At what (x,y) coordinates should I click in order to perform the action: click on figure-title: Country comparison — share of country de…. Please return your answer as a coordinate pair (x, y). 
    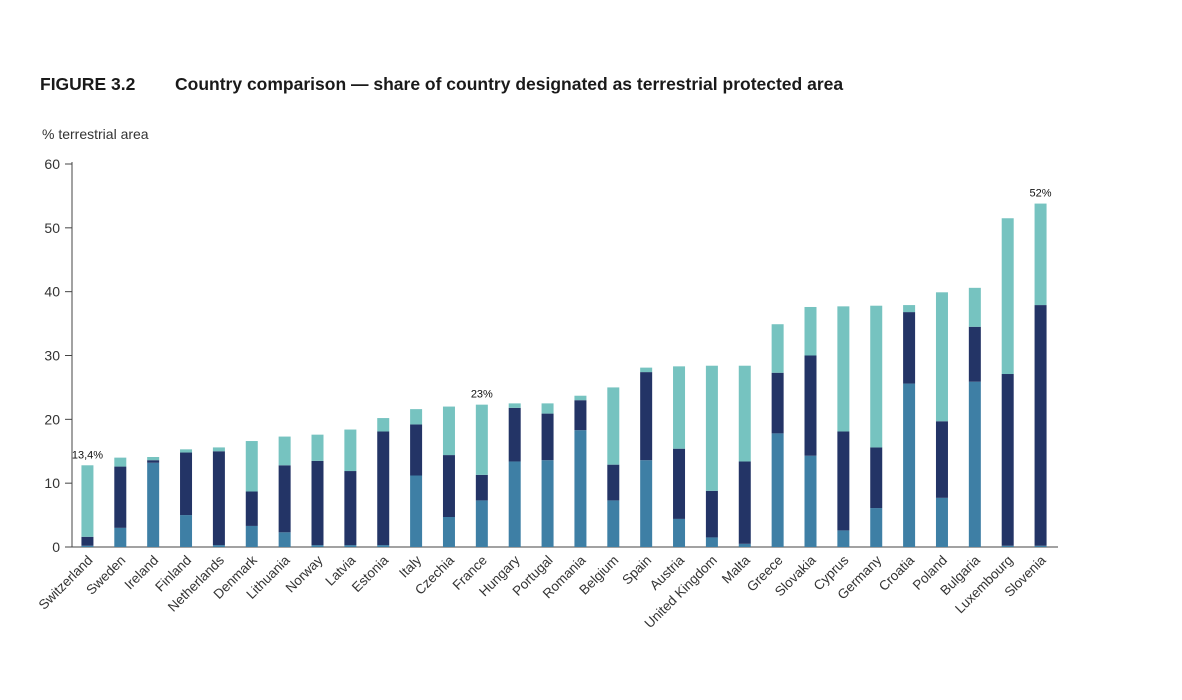
    Looking at the image, I should click on (509, 84).